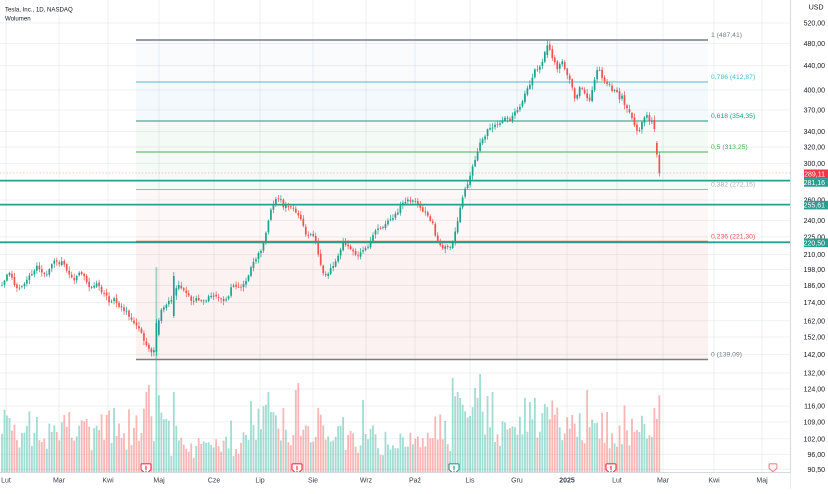 Image resolution: width=828 pixels, height=494 pixels. I want to click on svg-text: 370,00, so click(815, 111).